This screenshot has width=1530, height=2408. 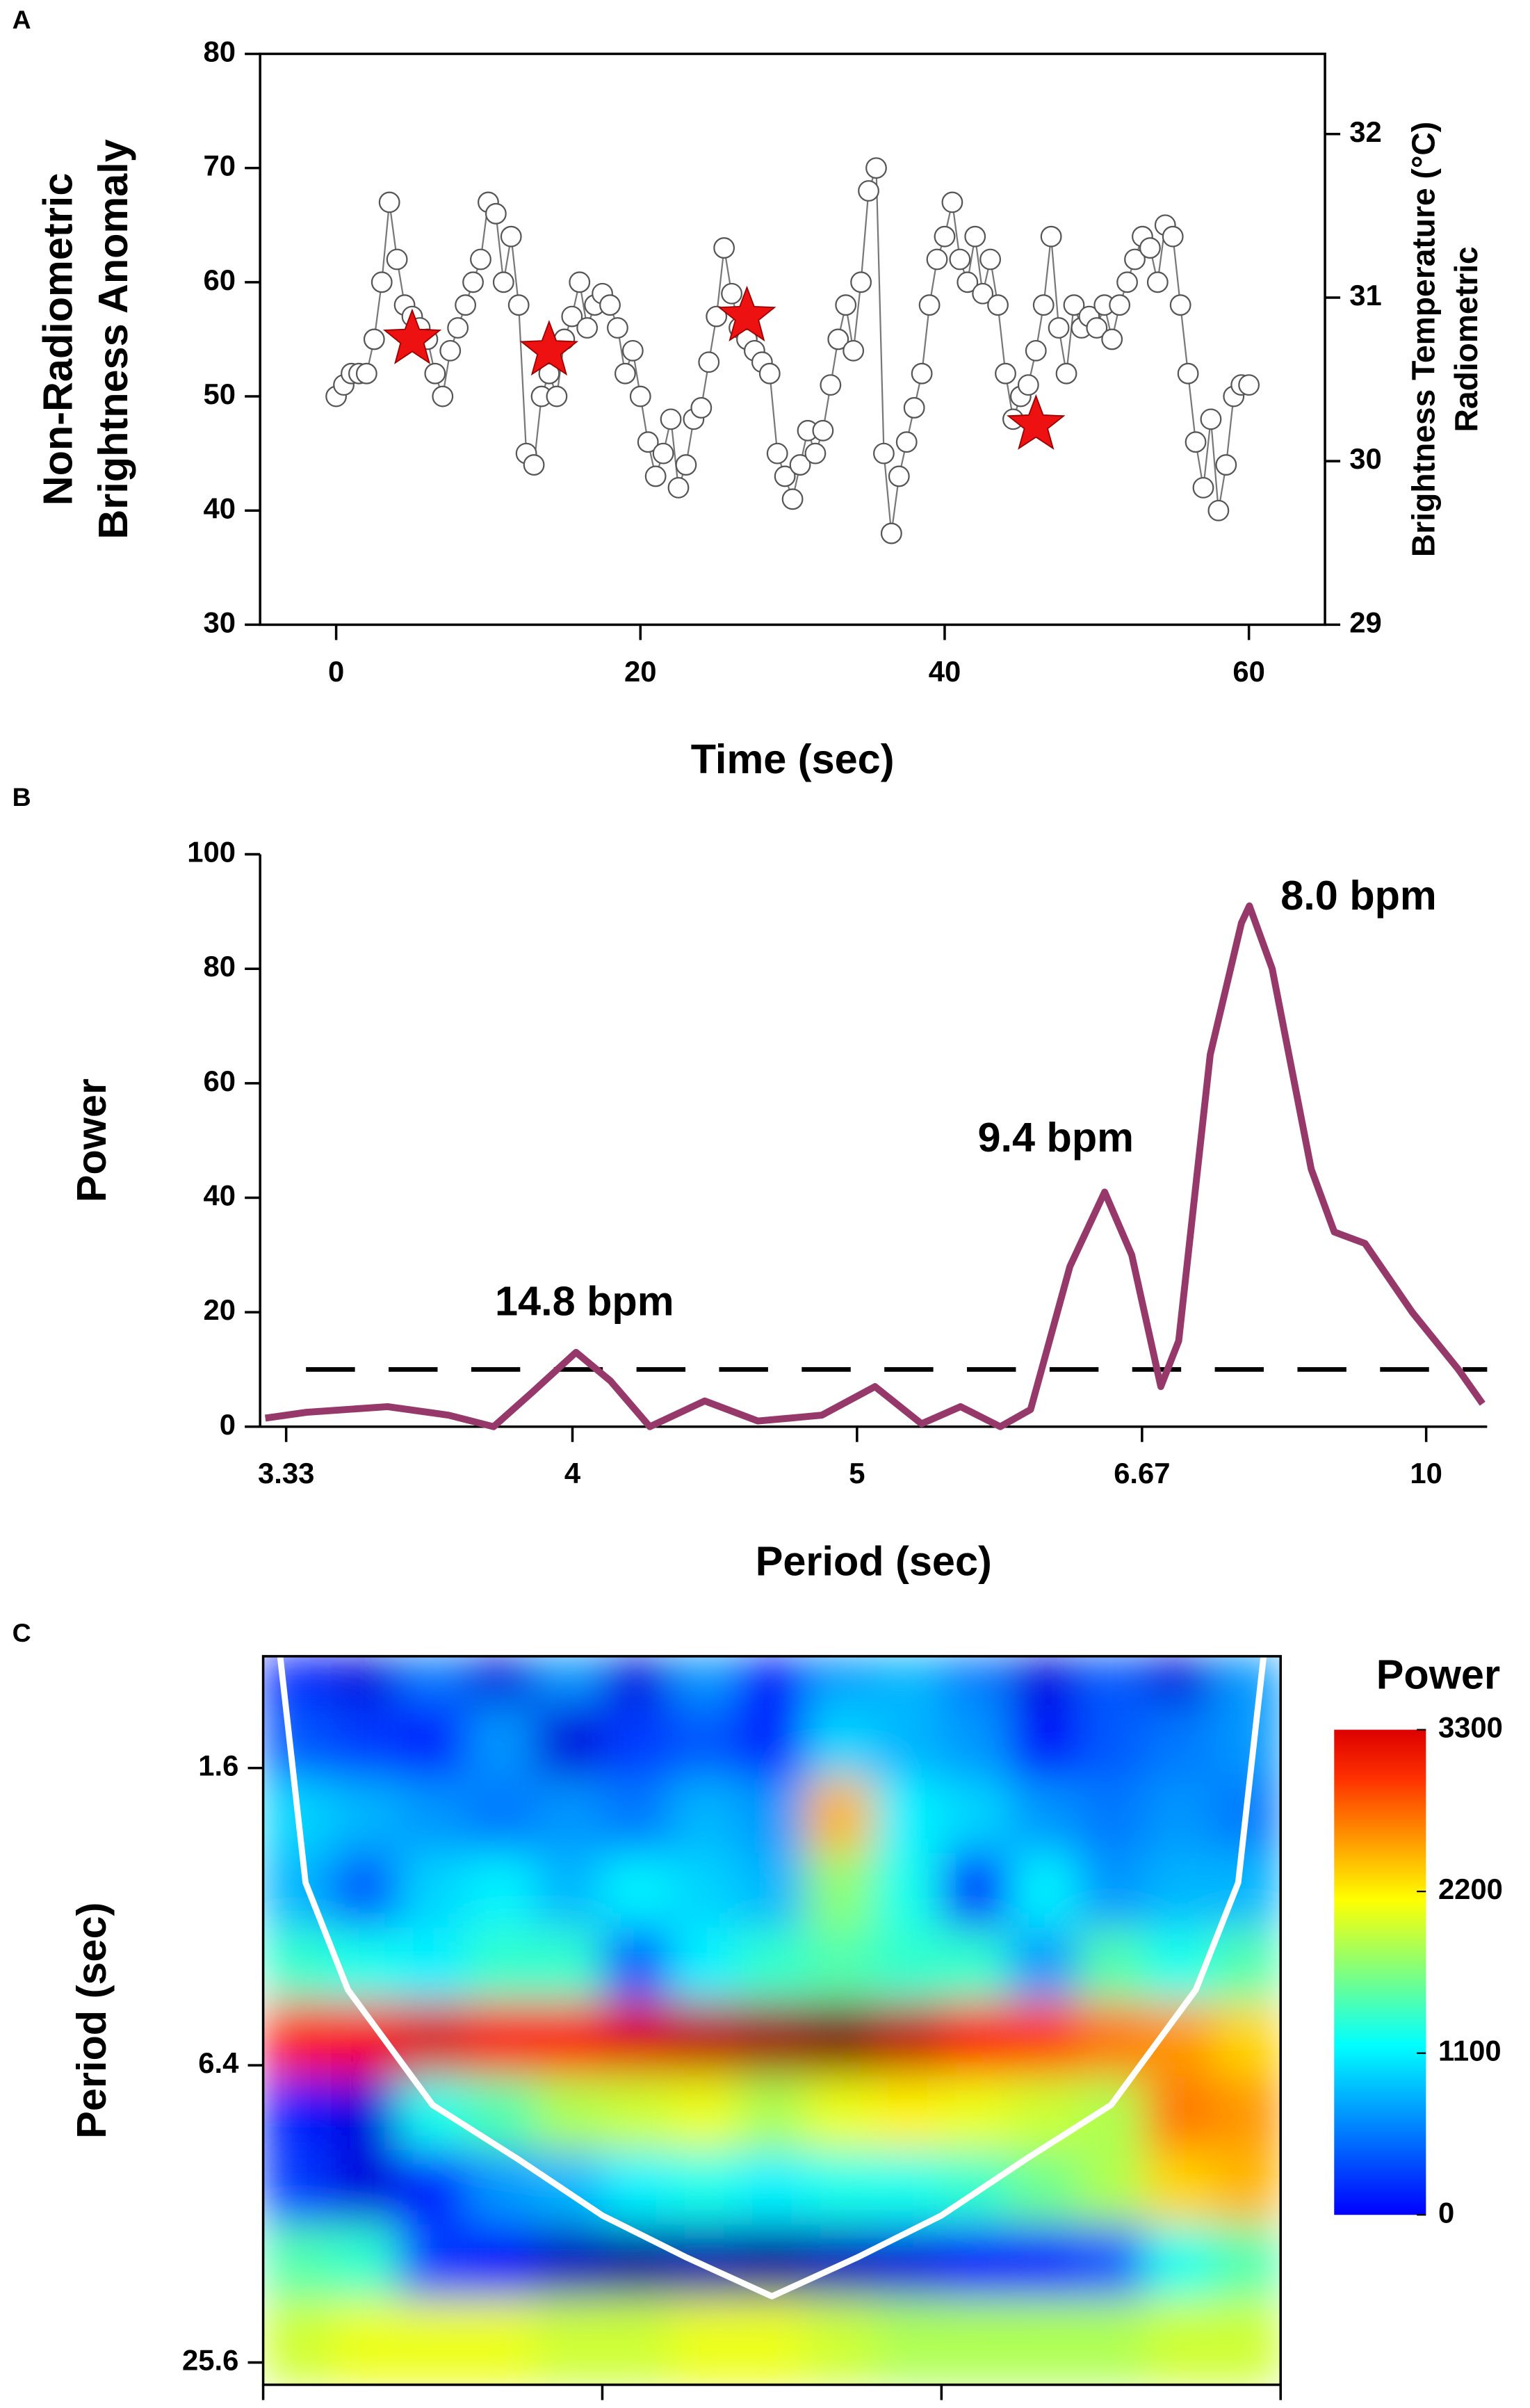 What do you see at coordinates (286, 1473) in the screenshot?
I see `x-tick-label: 3.33` at bounding box center [286, 1473].